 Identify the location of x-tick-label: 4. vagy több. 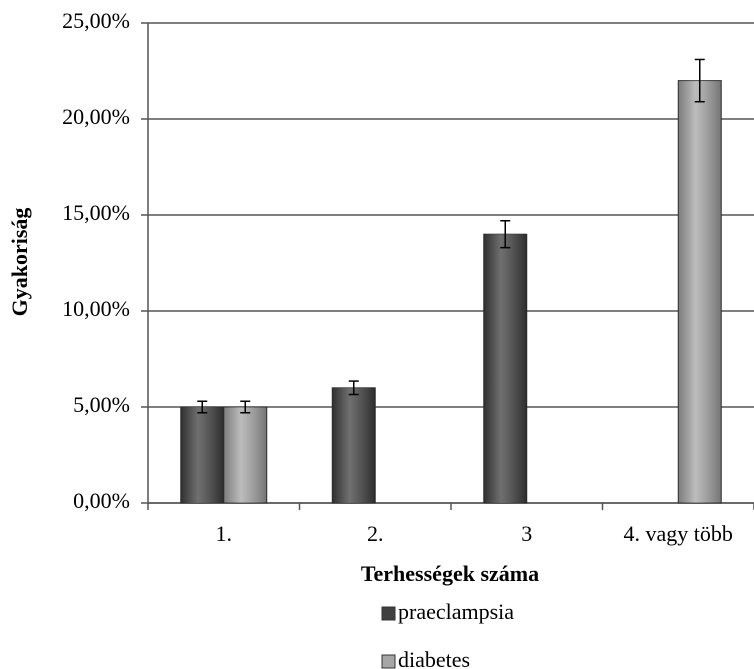
(678, 533).